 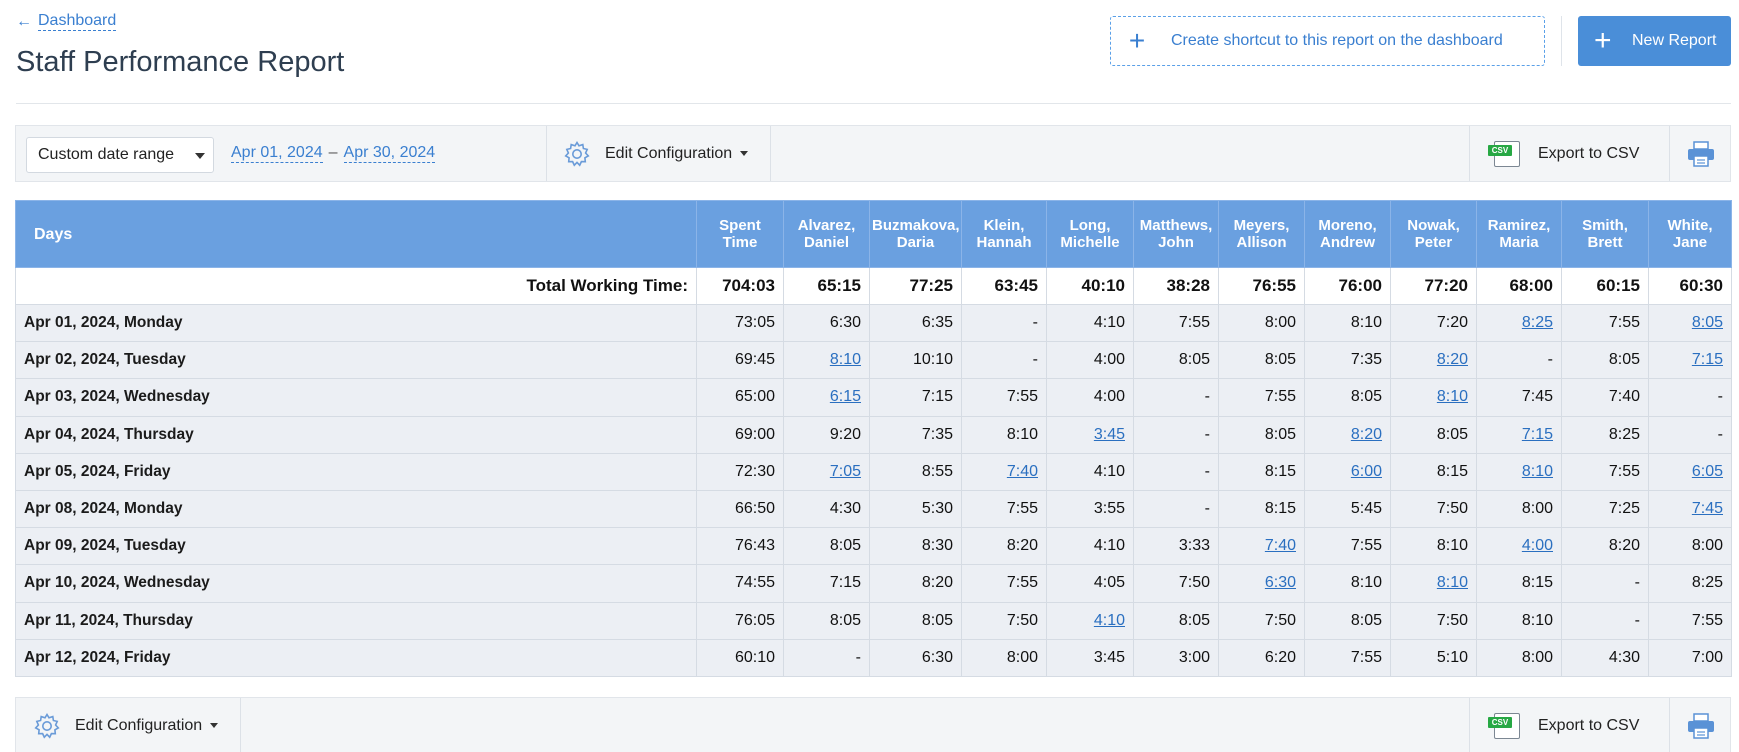 I want to click on total-cell: 38:28, so click(x=1176, y=286).